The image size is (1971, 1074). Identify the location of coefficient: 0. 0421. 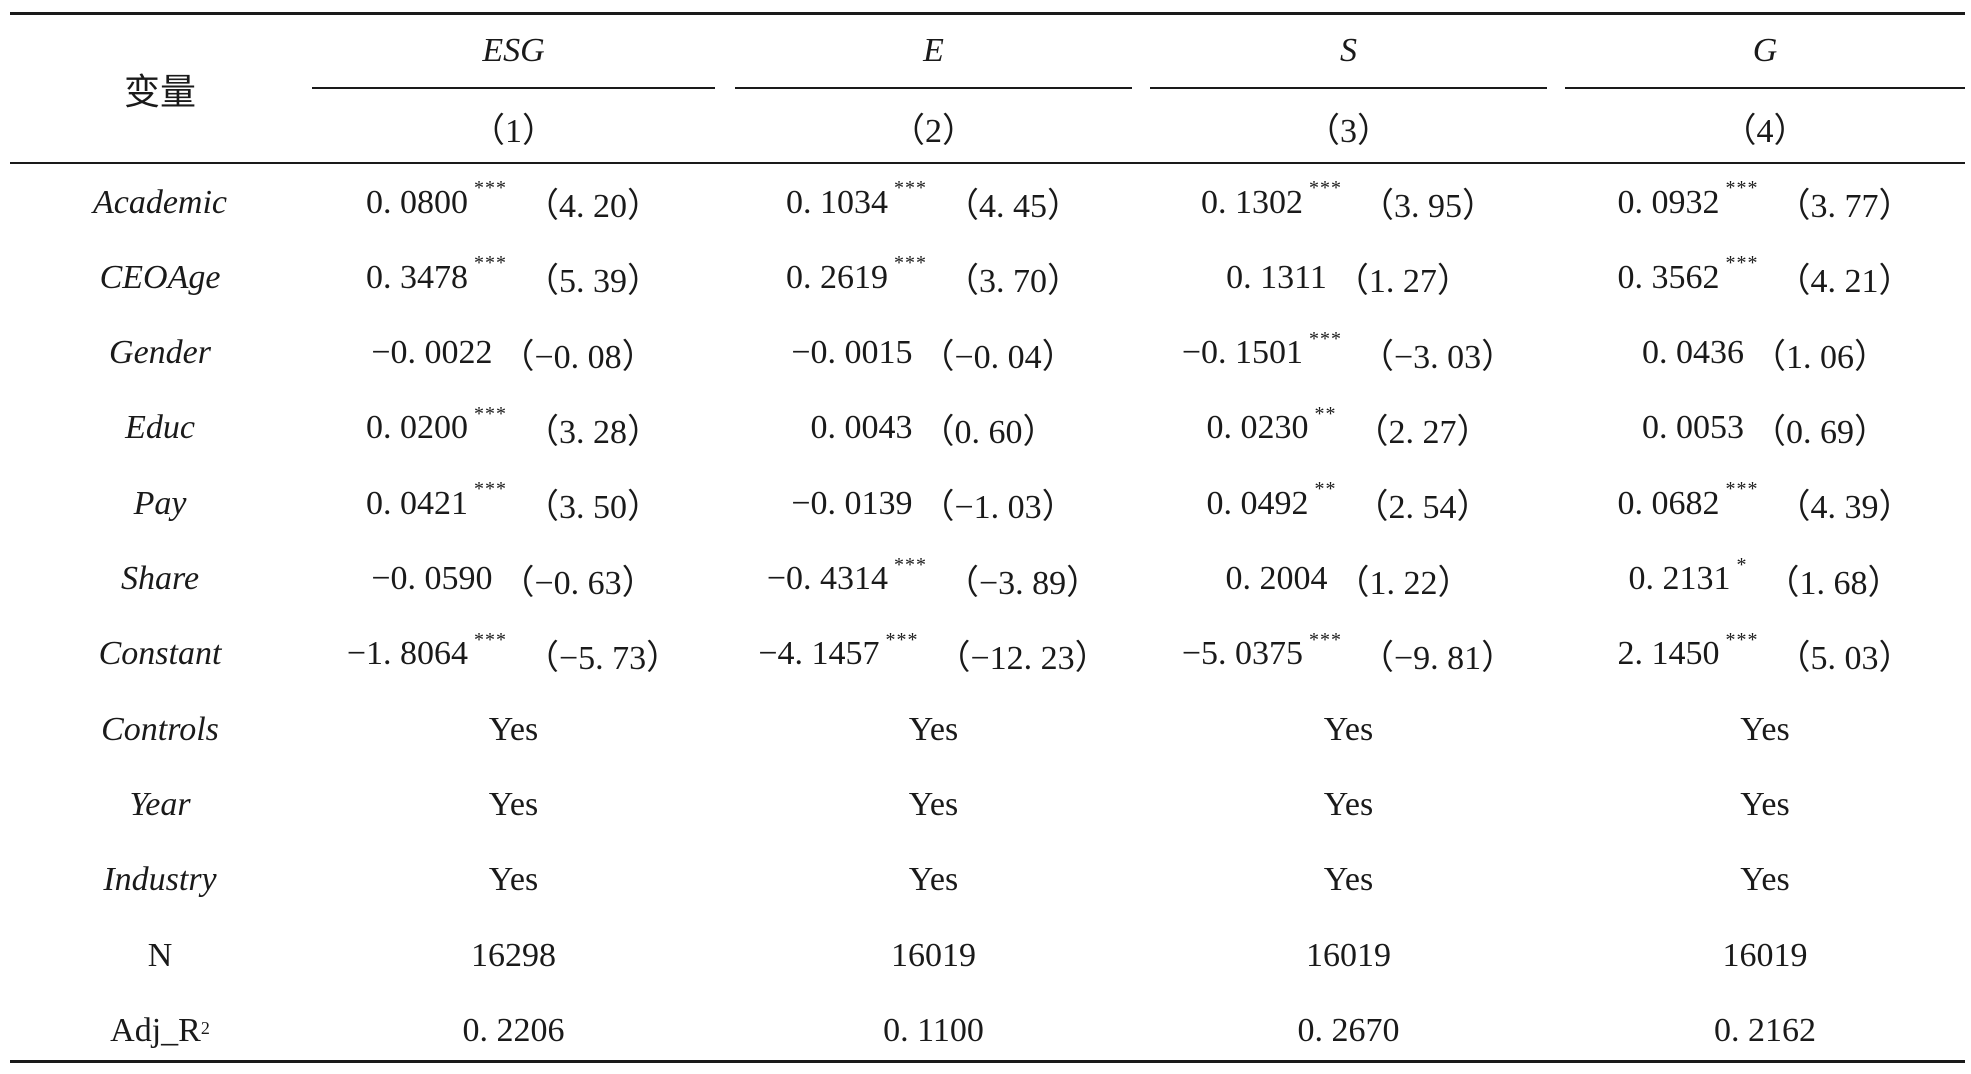
(417, 503).